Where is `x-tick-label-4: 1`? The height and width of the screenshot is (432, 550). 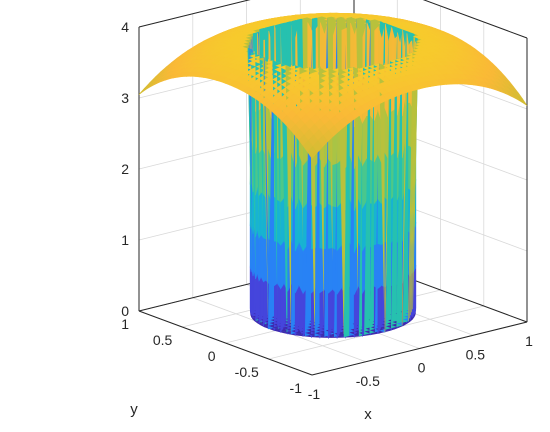 x-tick-label-4: 1 is located at coordinates (529, 341).